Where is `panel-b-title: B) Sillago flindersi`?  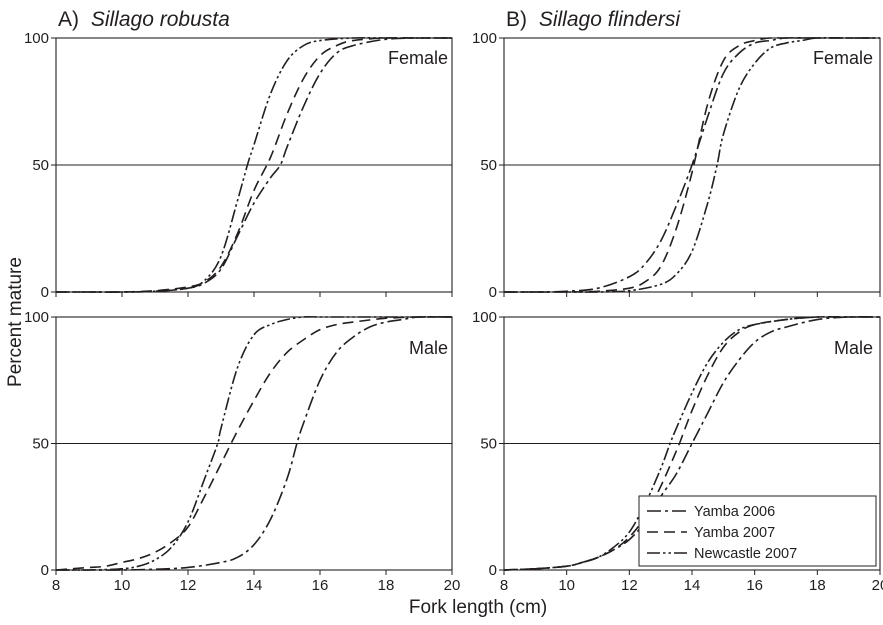 panel-b-title: B) Sillago flindersi is located at coordinates (593, 19).